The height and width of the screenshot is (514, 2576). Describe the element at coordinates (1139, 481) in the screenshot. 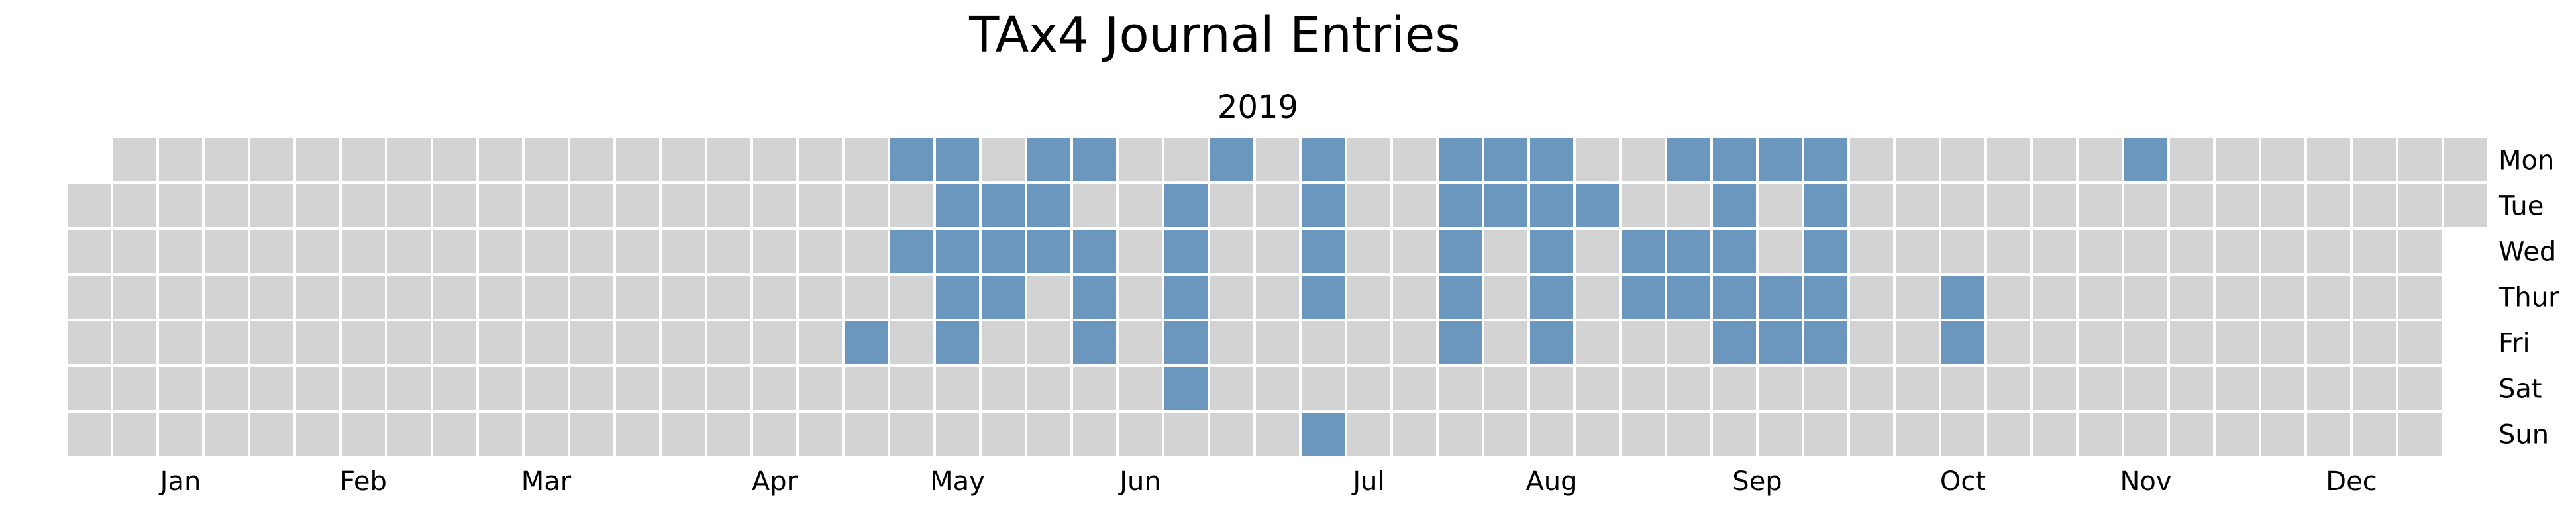

I see `month-label: Jun` at that location.